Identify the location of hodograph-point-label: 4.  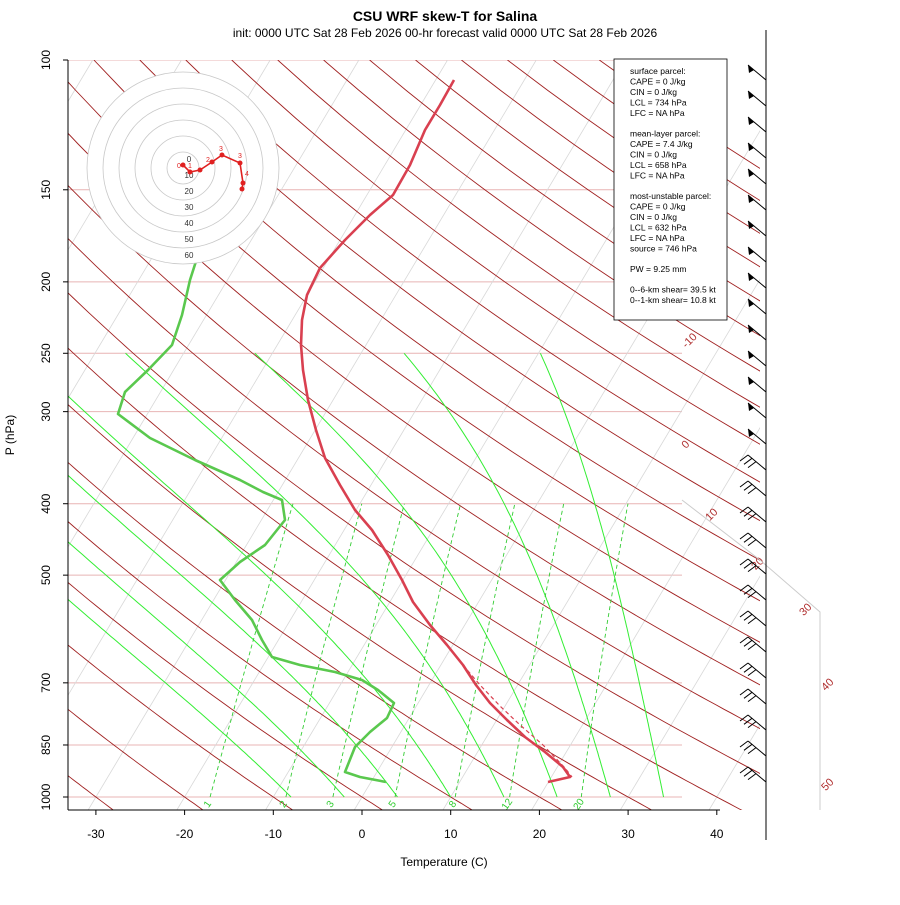
(247, 174).